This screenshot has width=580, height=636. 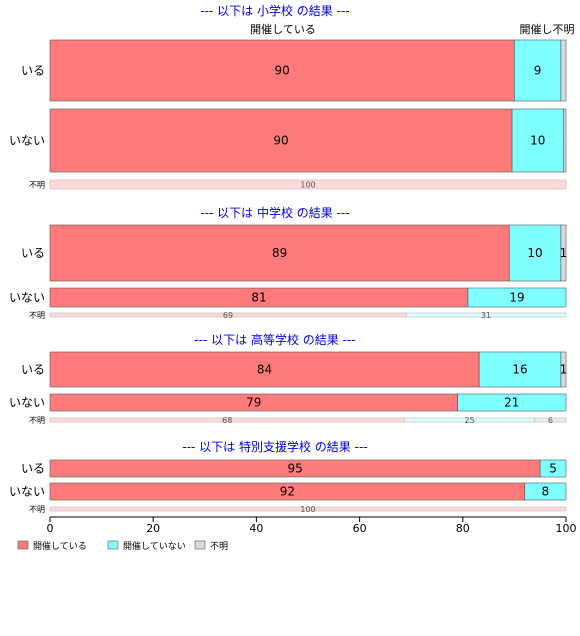 I want to click on data-label-3-2-0: 100, so click(x=307, y=509).